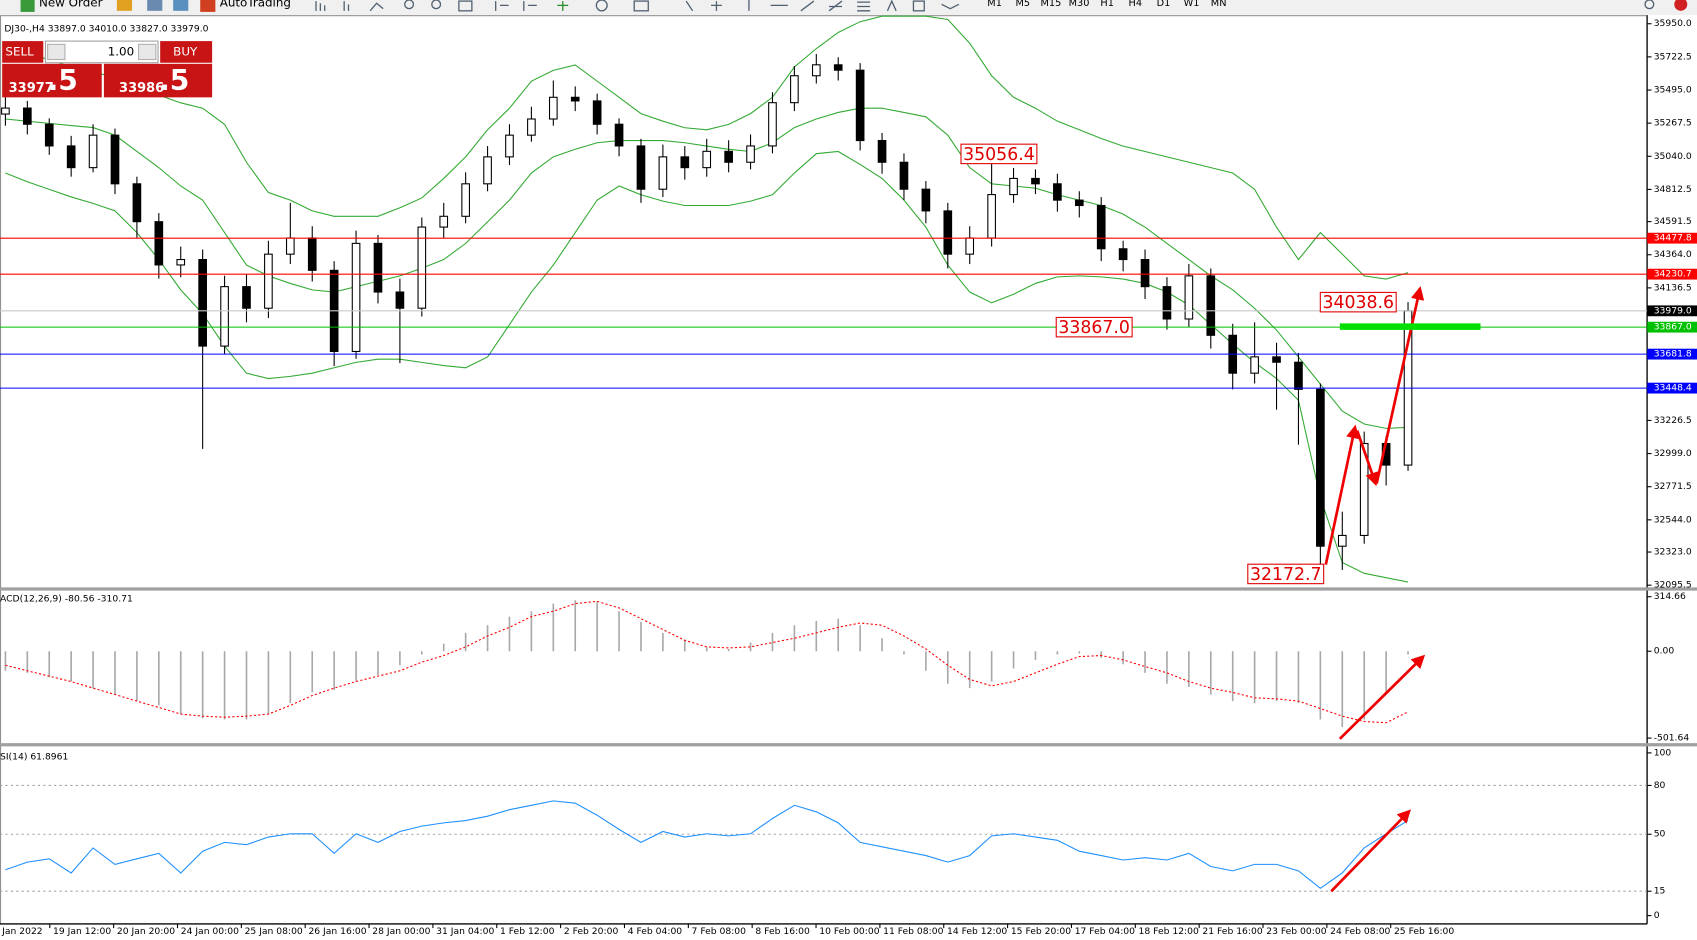 This screenshot has height=940, width=1697. Describe the element at coordinates (689, 6) in the screenshot. I see `cursor-icon` at that location.